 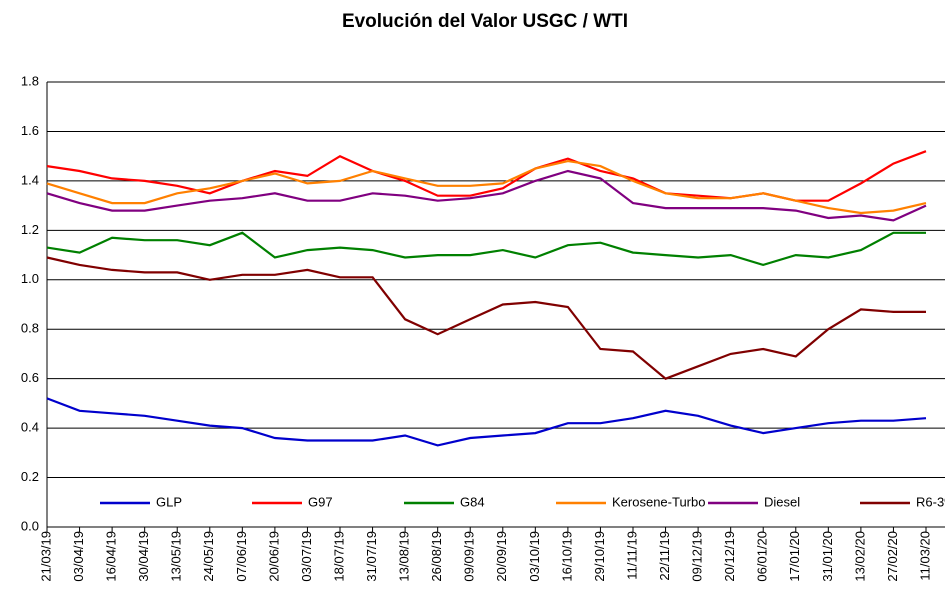 What do you see at coordinates (534, 556) in the screenshot?
I see `x-tick-label: 03/10/19` at bounding box center [534, 556].